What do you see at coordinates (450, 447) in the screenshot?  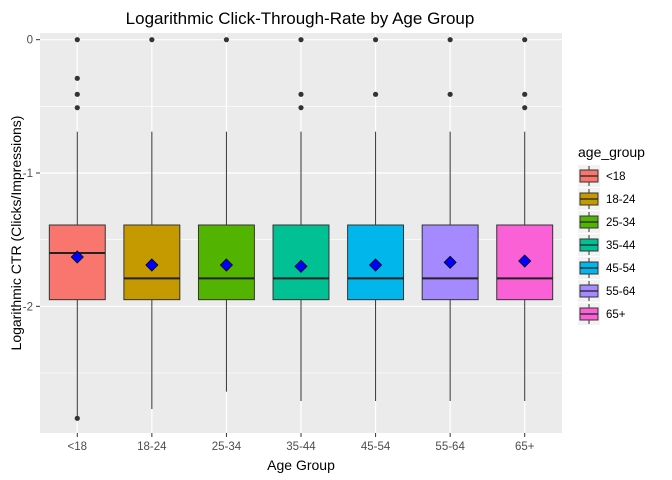 I see `x-tick-label: 55-64` at bounding box center [450, 447].